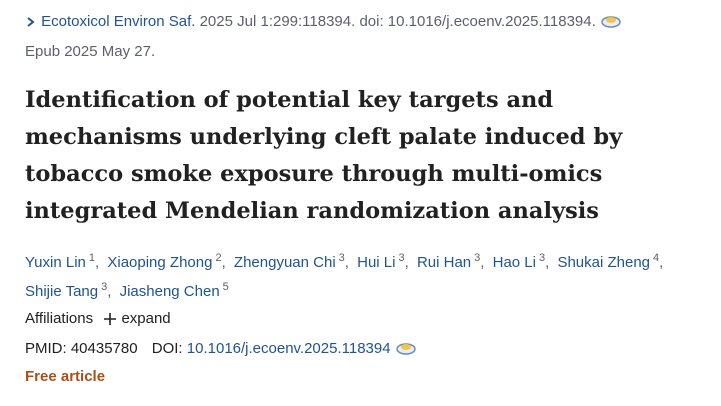  I want to click on pmid: 40435780, so click(104, 348).